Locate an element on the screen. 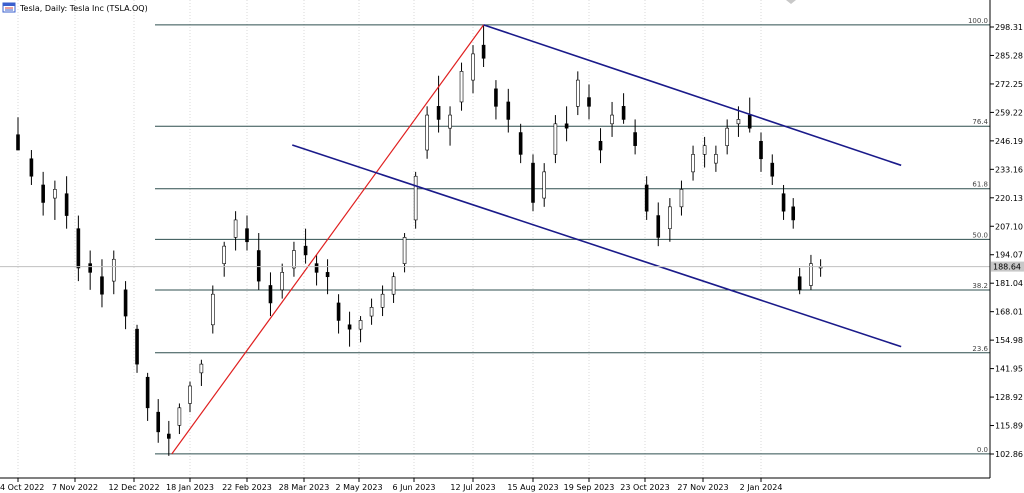  time-tick-label: 22 Feb 2023 is located at coordinates (247, 487).